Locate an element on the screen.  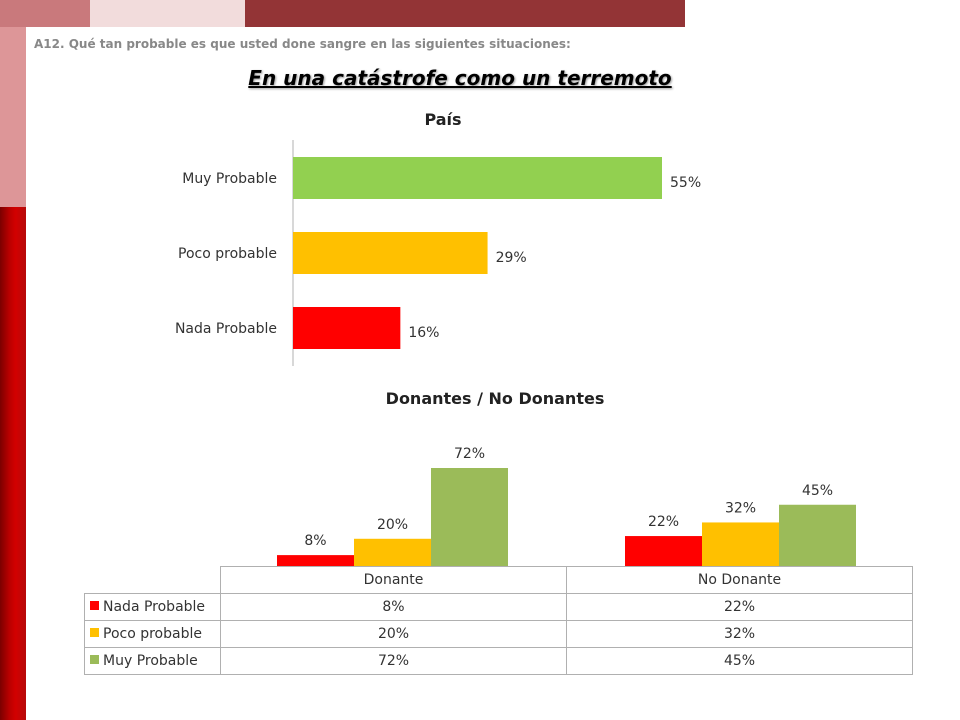
legend-label: Nada Probable is located at coordinates (154, 607).